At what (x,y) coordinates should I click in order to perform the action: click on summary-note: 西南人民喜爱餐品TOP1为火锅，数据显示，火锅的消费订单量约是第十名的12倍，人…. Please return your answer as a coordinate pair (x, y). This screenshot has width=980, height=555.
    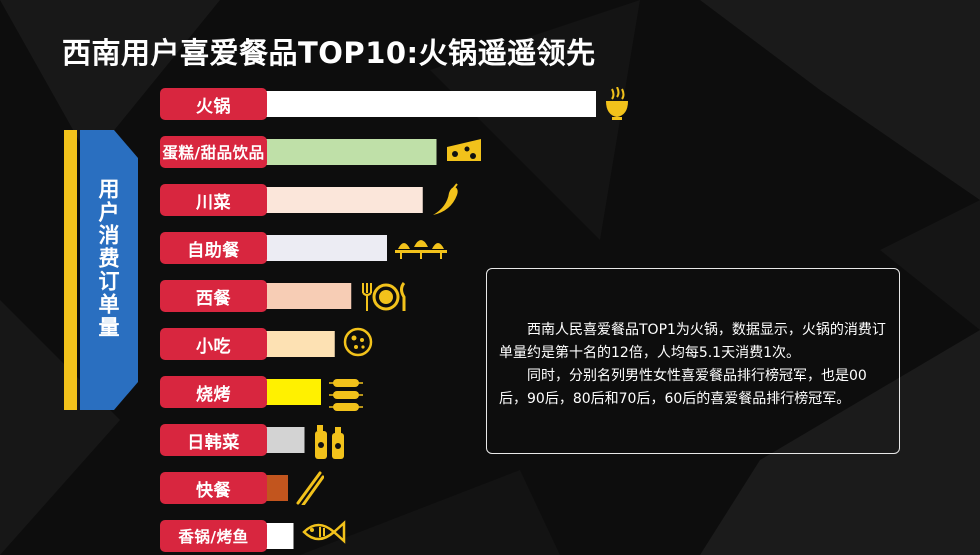
    Looking at the image, I should click on (693, 361).